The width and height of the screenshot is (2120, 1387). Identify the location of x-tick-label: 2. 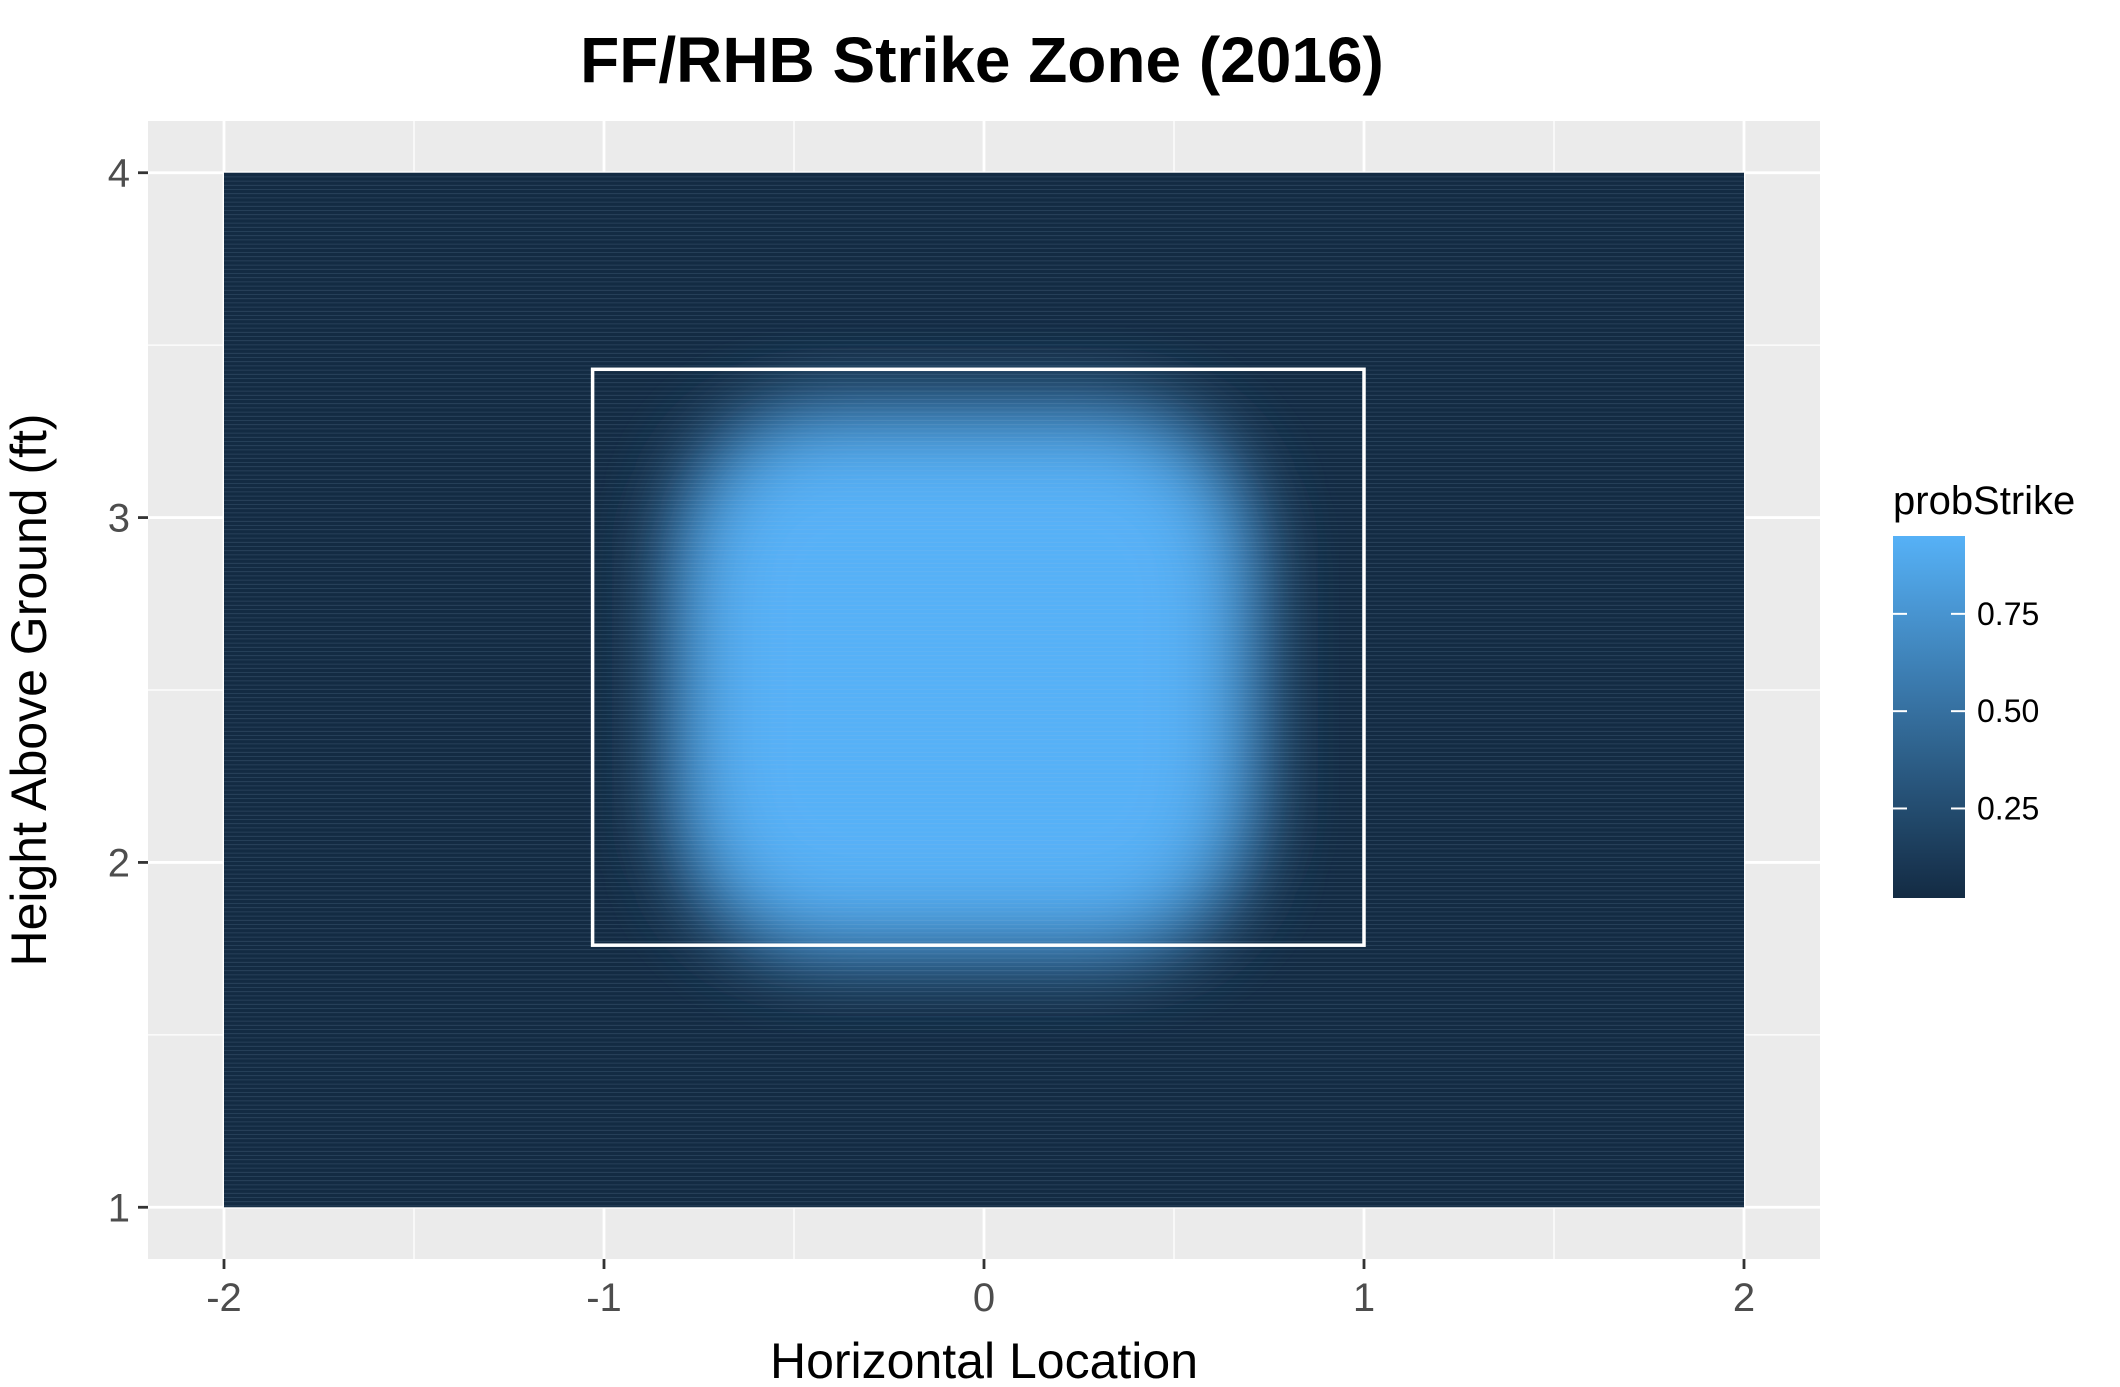
(1744, 1298).